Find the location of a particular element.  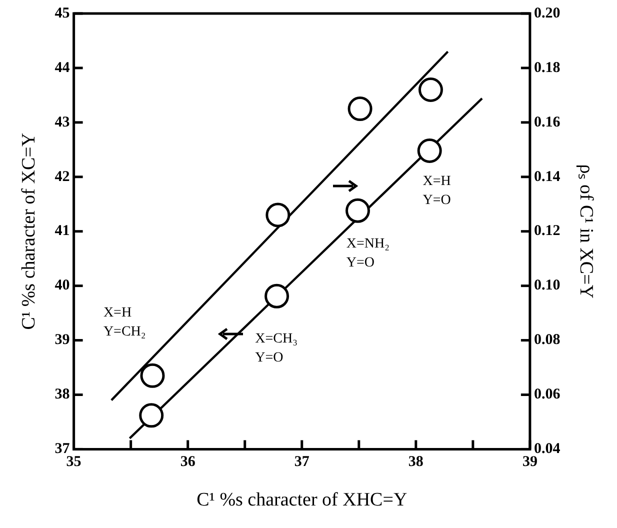

y-tick-label: 41 is located at coordinates (62, 231).